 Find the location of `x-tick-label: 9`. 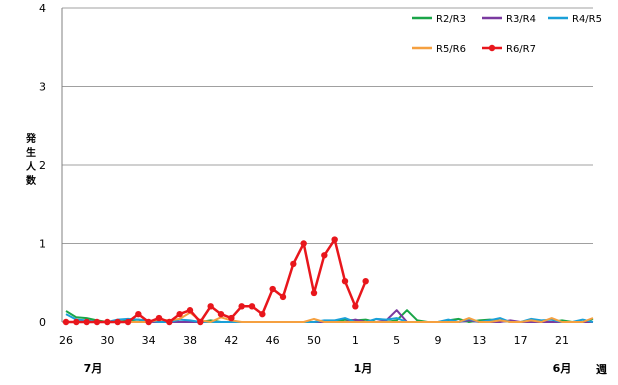

x-tick-label: 9 is located at coordinates (438, 340).